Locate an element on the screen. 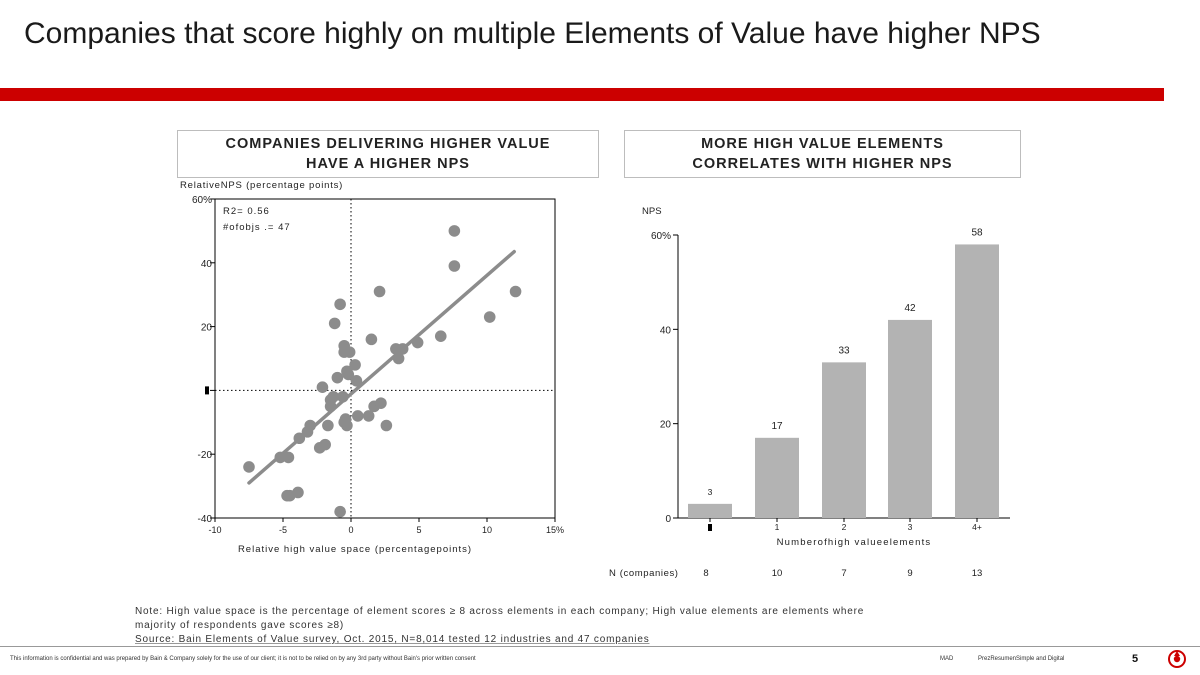  left-heading-line2: HAVE A HIGHER NPS is located at coordinates (388, 164).